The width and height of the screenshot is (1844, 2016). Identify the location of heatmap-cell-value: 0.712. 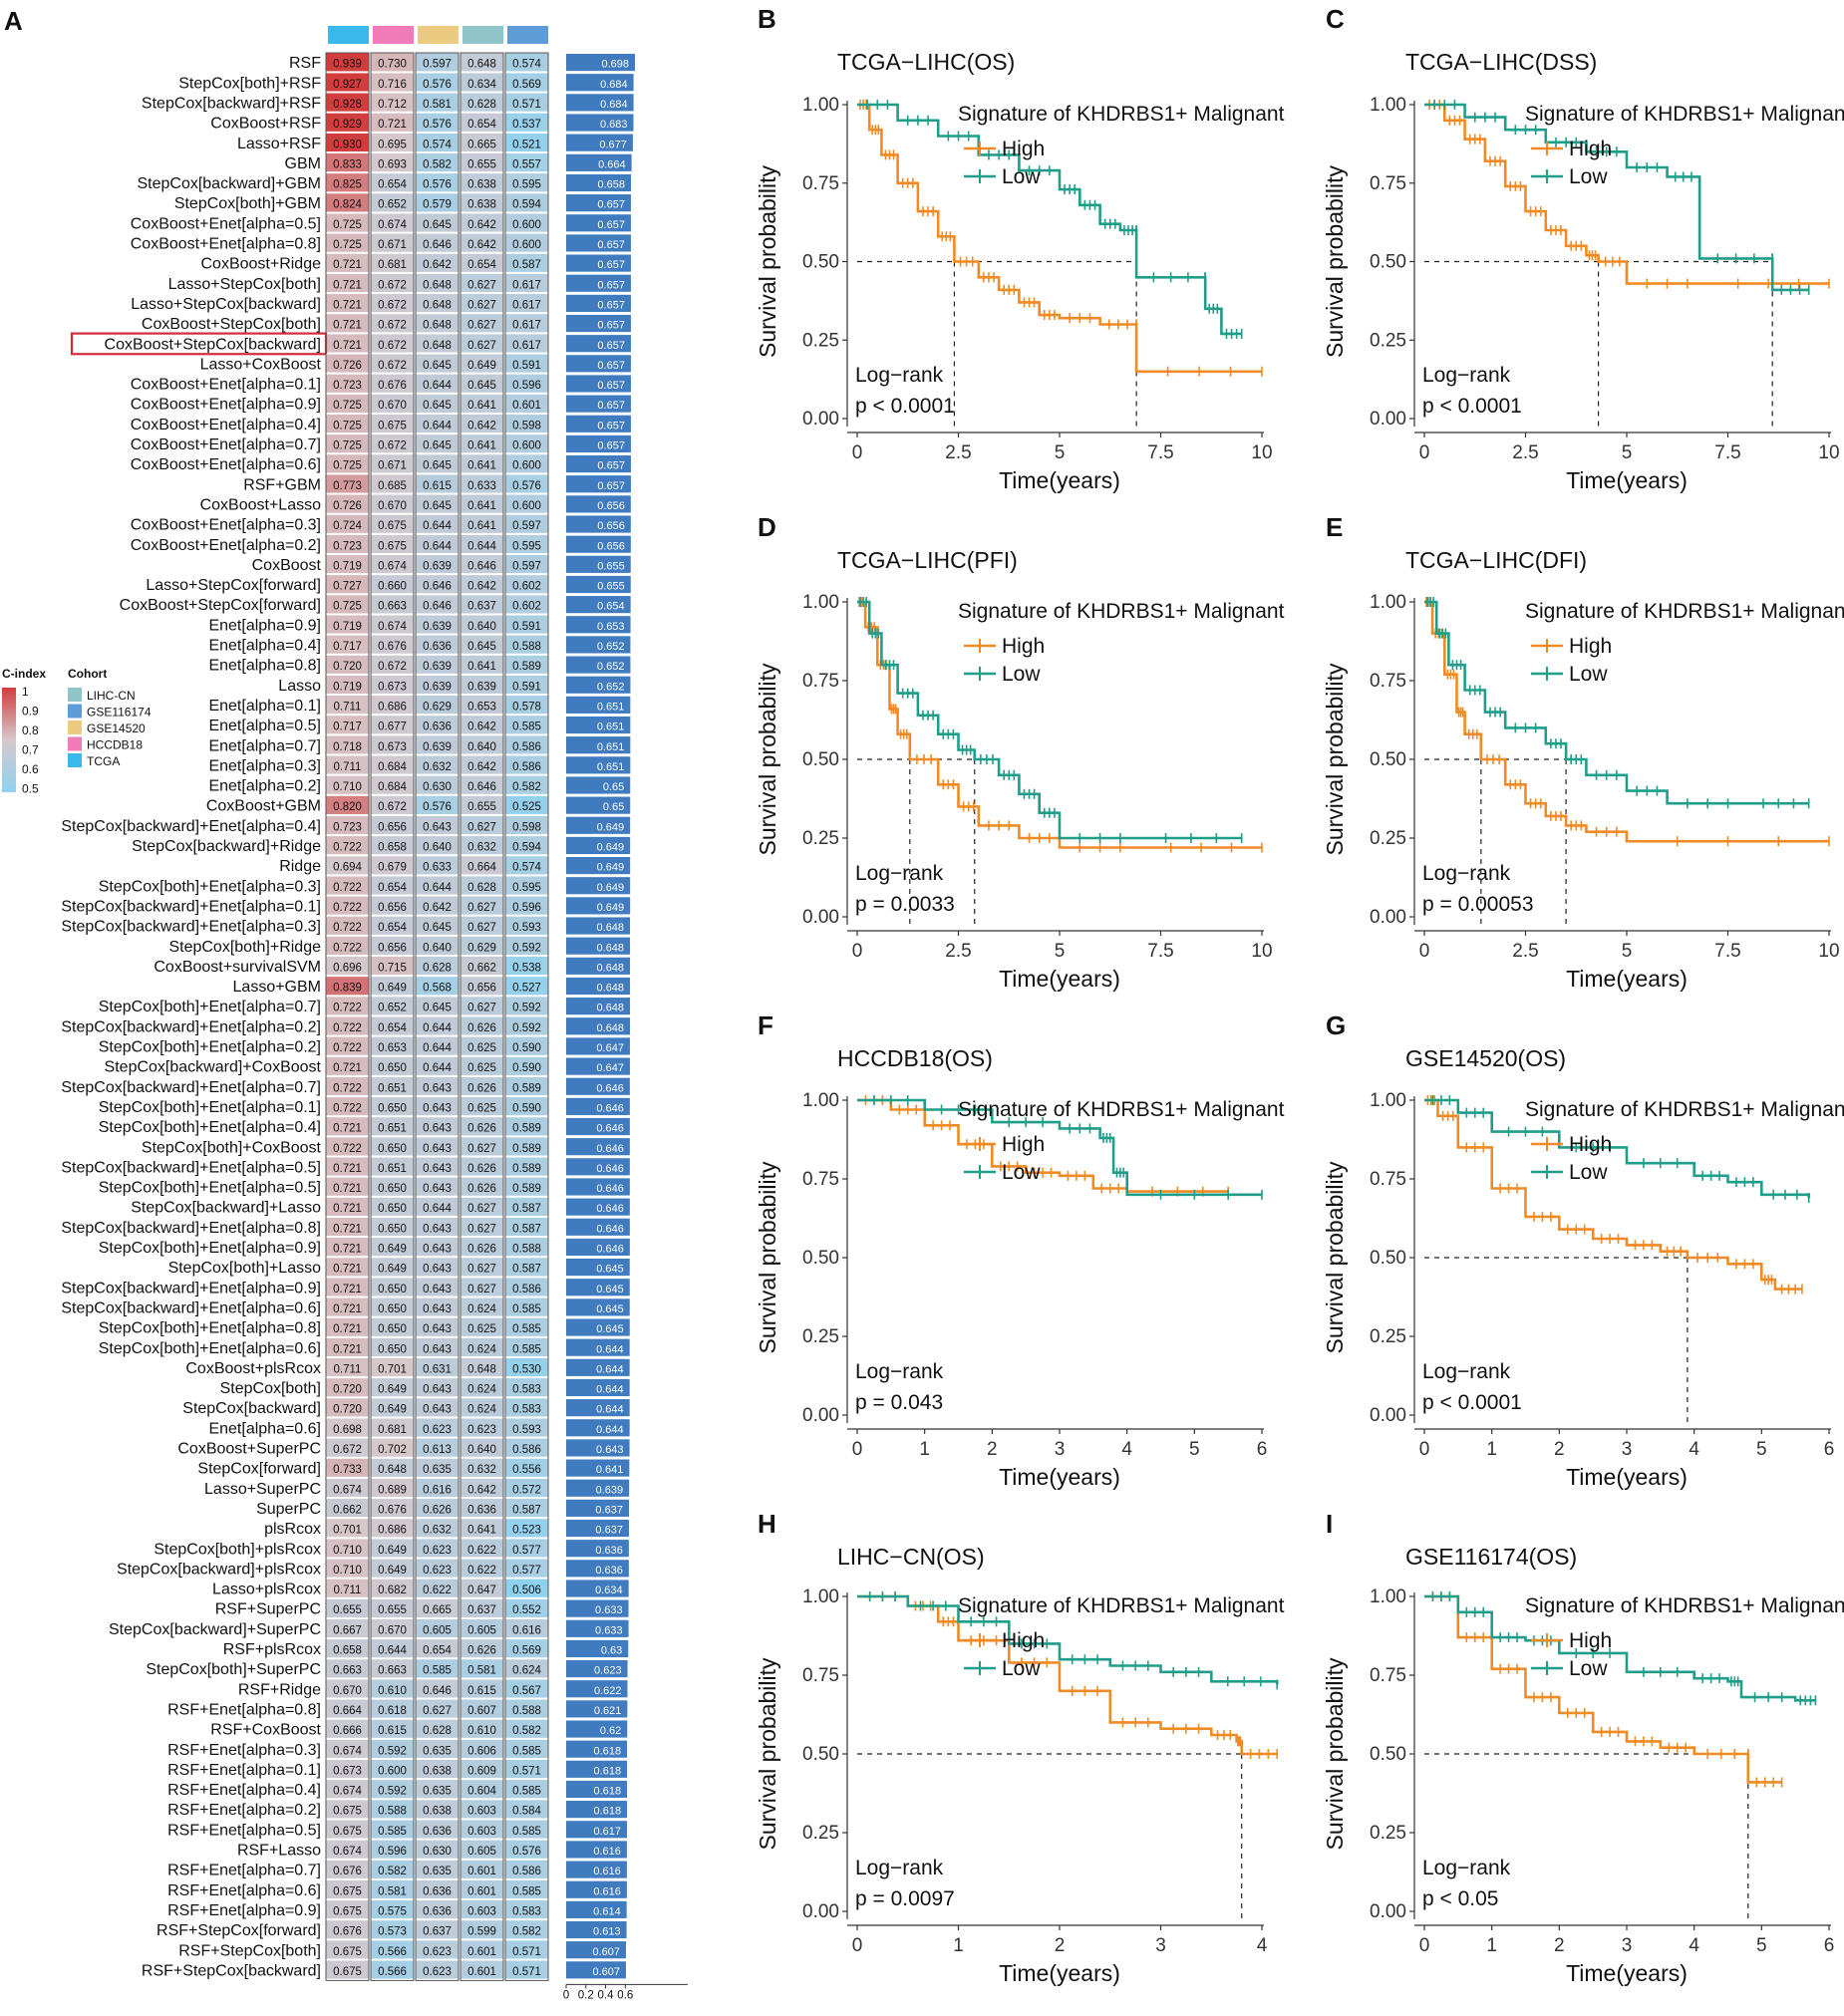
(392, 105).